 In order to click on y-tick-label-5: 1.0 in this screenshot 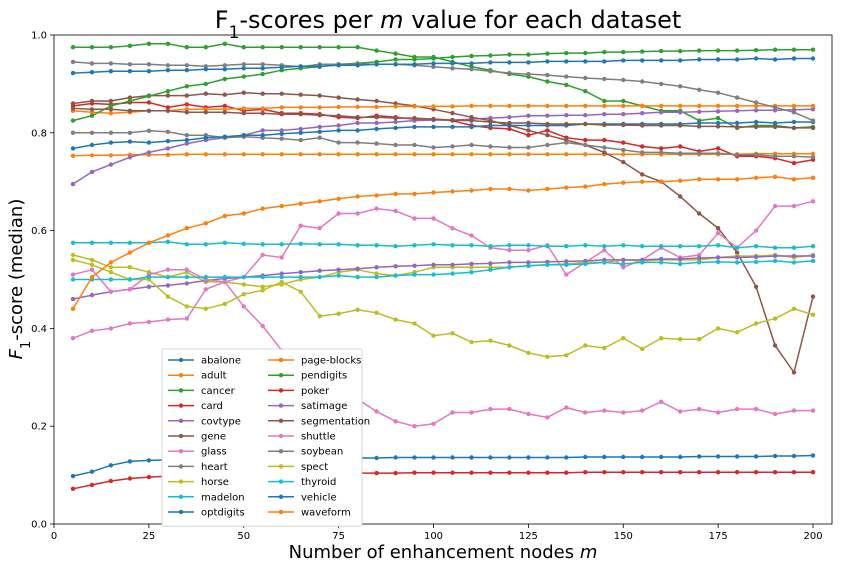, I will do `click(39, 36)`.